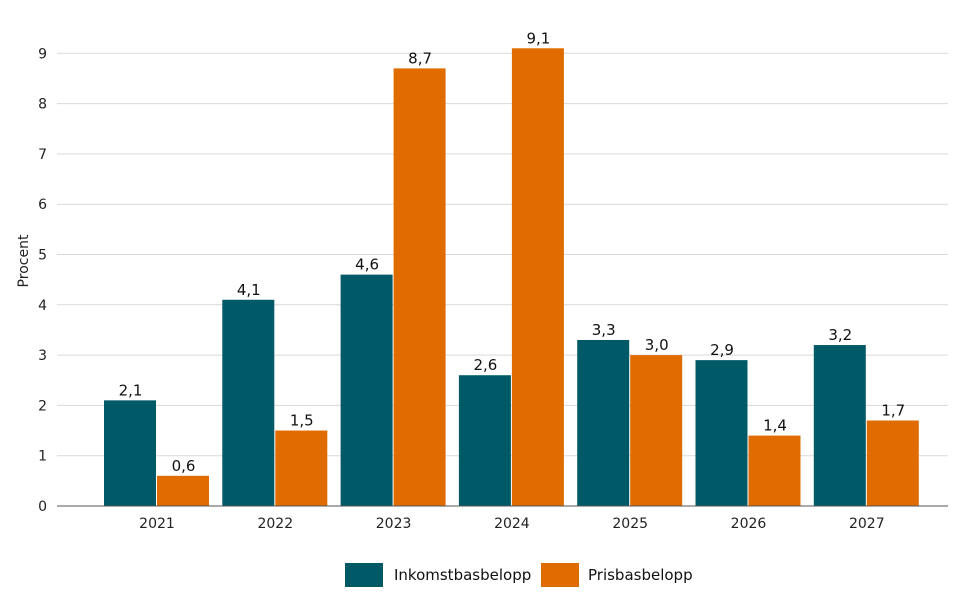  Describe the element at coordinates (640, 575) in the screenshot. I see `legend-label: Prisbasbelopp` at that location.